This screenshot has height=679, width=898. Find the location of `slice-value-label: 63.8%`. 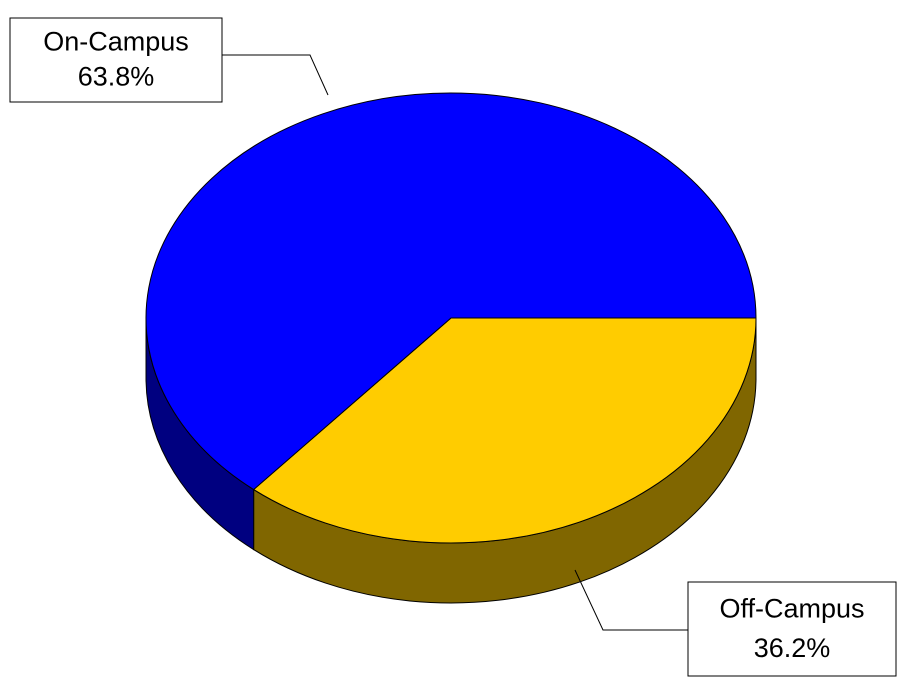

slice-value-label: 63.8% is located at coordinates (116, 77).